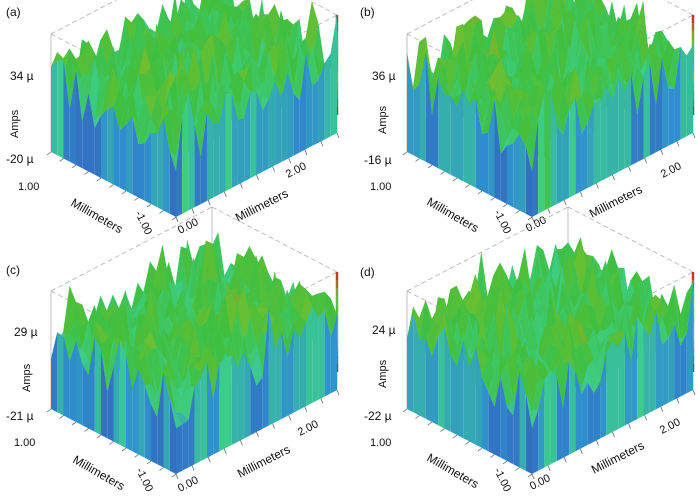 The image size is (700, 503). What do you see at coordinates (378, 160) in the screenshot?
I see `z-min-label: -16 µ` at bounding box center [378, 160].